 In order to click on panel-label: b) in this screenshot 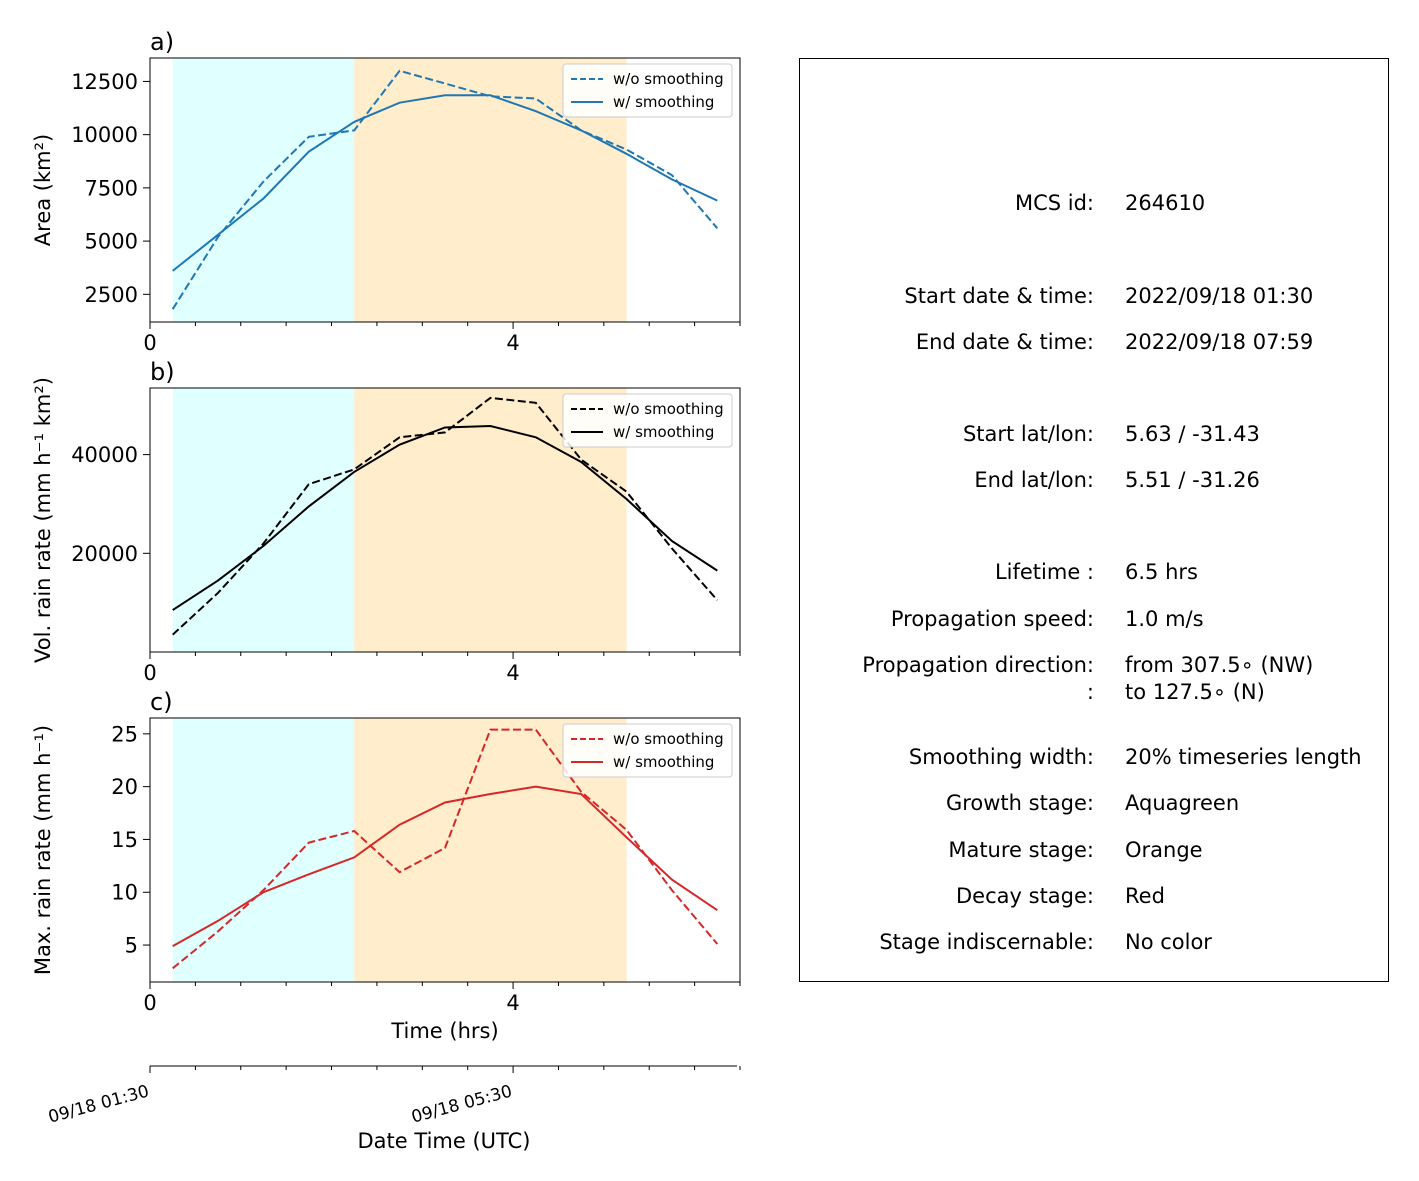, I will do `click(162, 372)`.